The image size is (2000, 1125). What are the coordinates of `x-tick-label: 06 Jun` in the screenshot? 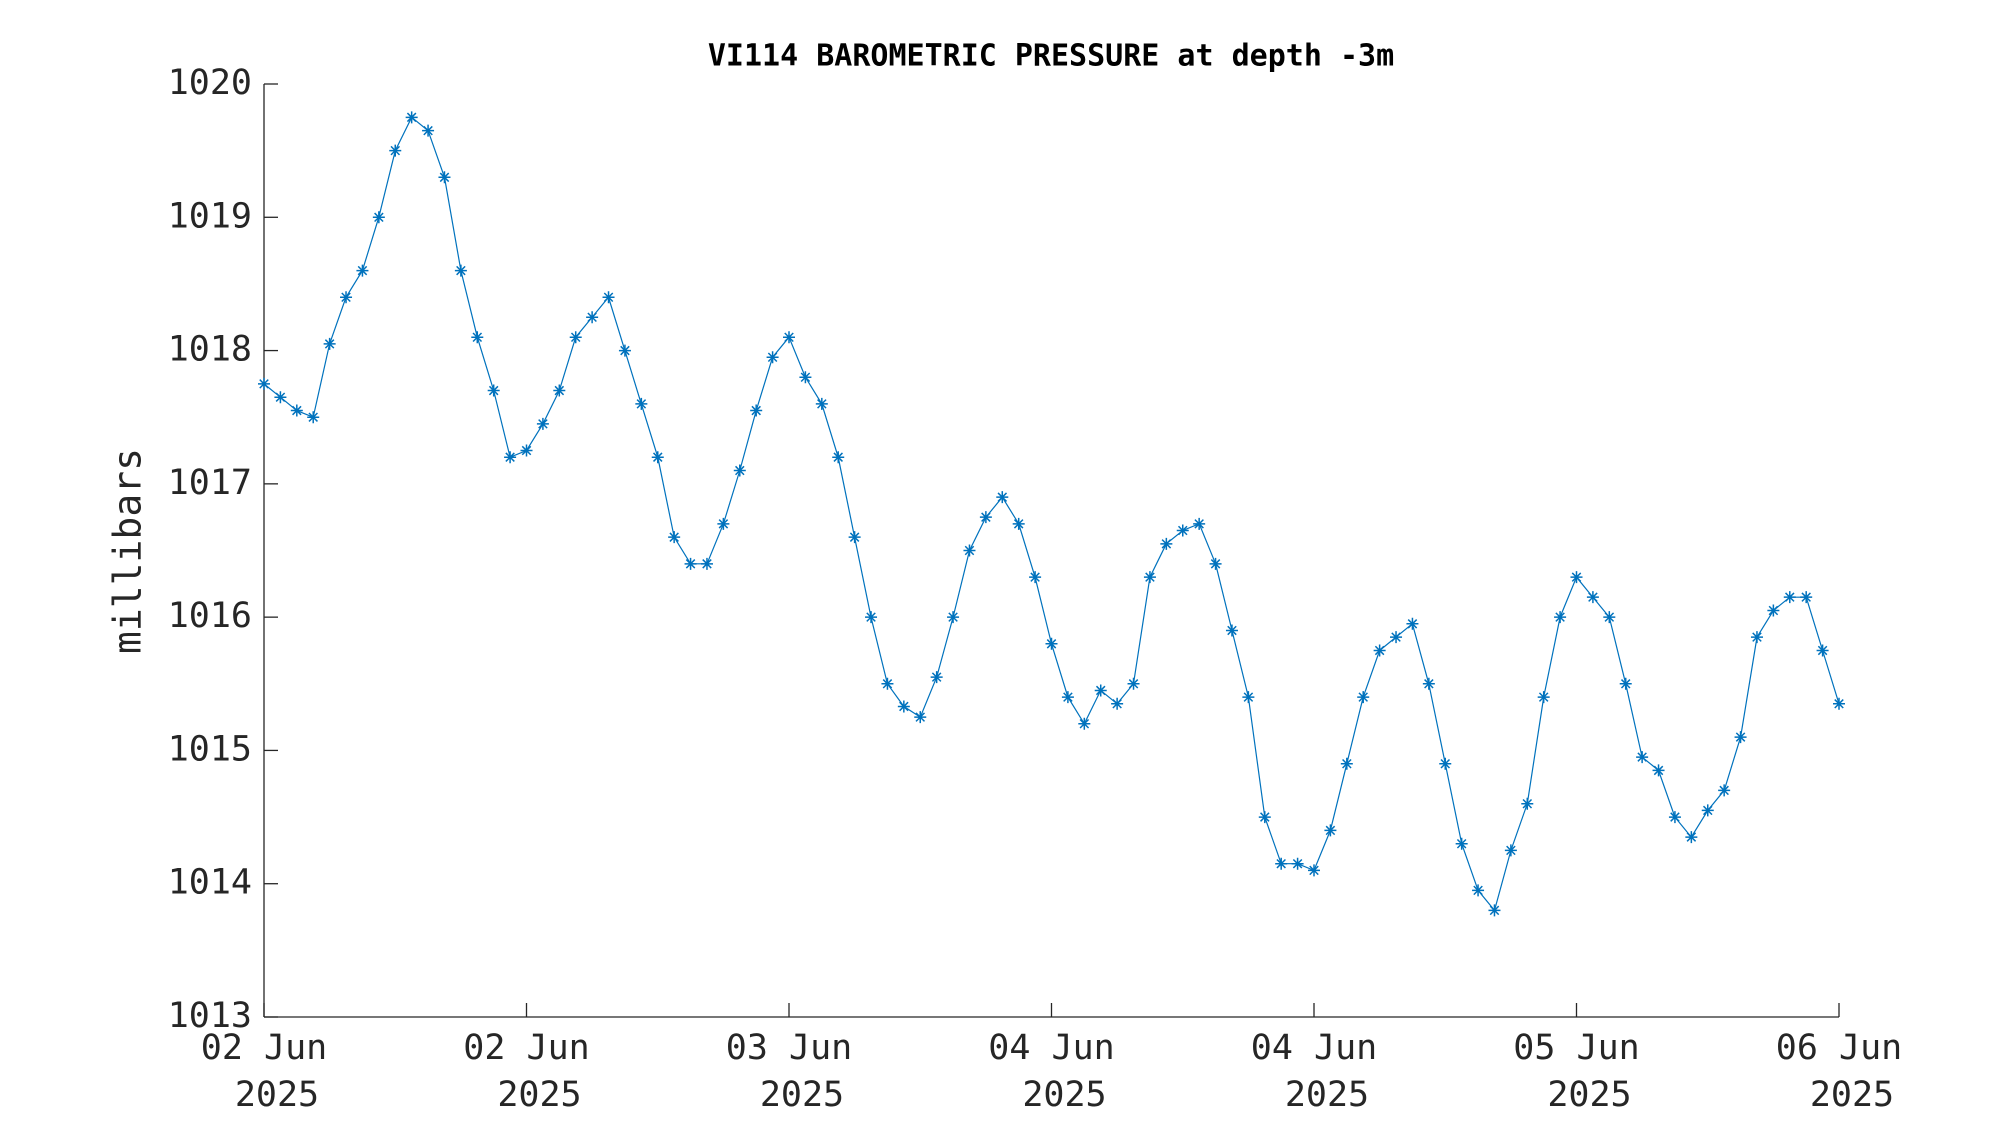 It's located at (1839, 1048).